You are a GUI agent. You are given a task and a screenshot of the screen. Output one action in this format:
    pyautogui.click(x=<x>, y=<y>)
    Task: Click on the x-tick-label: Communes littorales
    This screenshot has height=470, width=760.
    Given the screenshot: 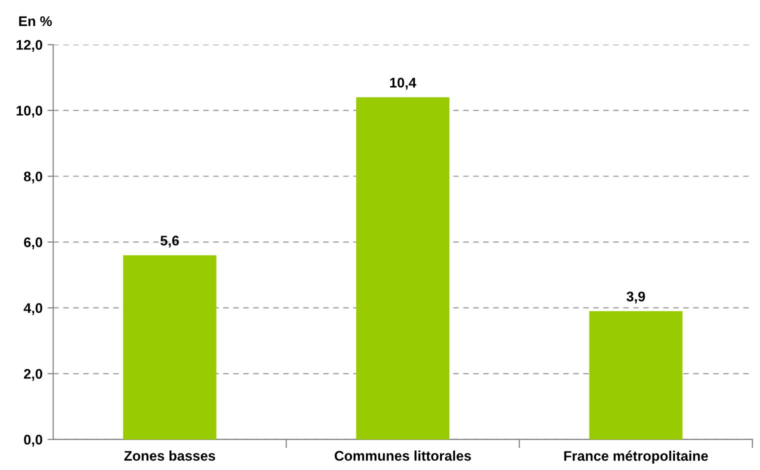 What is the action you would take?
    pyautogui.click(x=402, y=455)
    